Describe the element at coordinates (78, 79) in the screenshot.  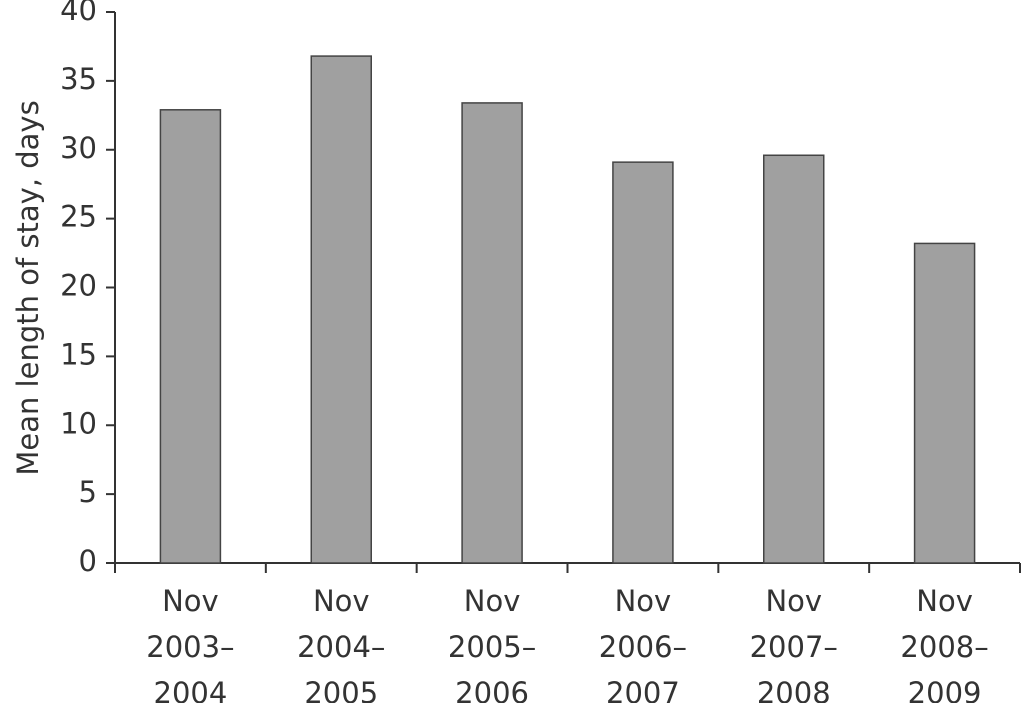
I see `y-tick-label: 35` at that location.